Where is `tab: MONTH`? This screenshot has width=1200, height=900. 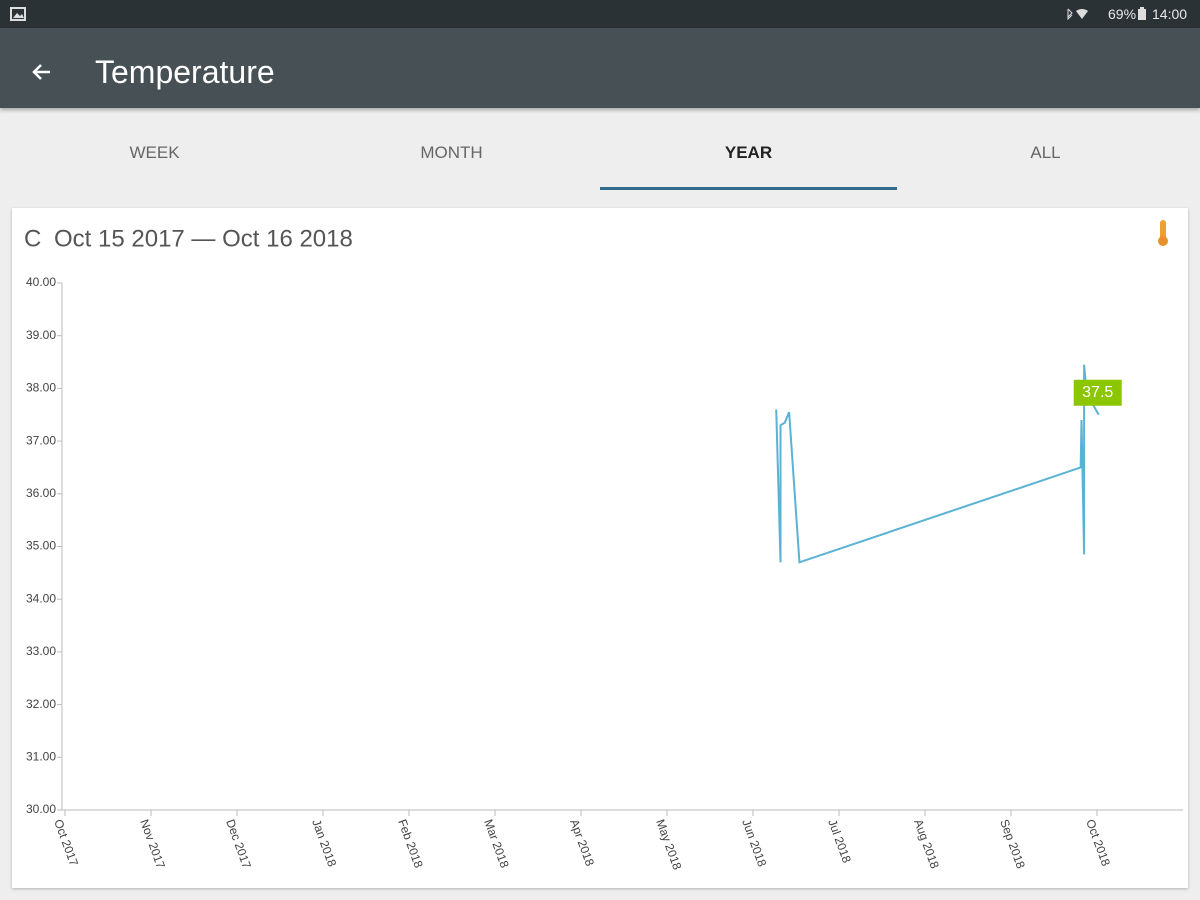 tab: MONTH is located at coordinates (451, 153).